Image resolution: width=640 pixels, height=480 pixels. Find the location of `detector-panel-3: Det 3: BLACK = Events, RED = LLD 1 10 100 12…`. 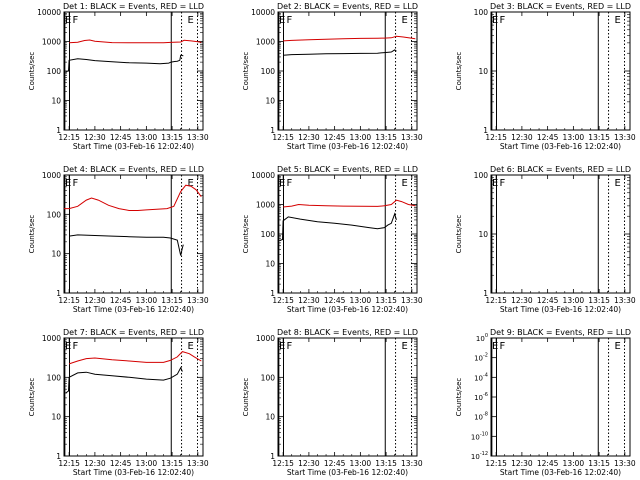

detector-panel-3: Det 3: BLACK = Events, RED = LLD 1 10 100 12… is located at coordinates (545, 76).